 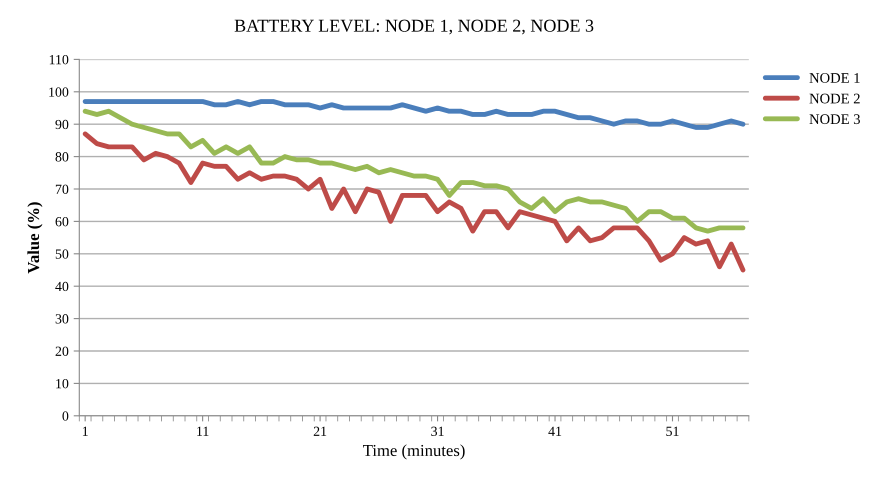 I want to click on y-tick-label: 100, so click(x=58, y=92).